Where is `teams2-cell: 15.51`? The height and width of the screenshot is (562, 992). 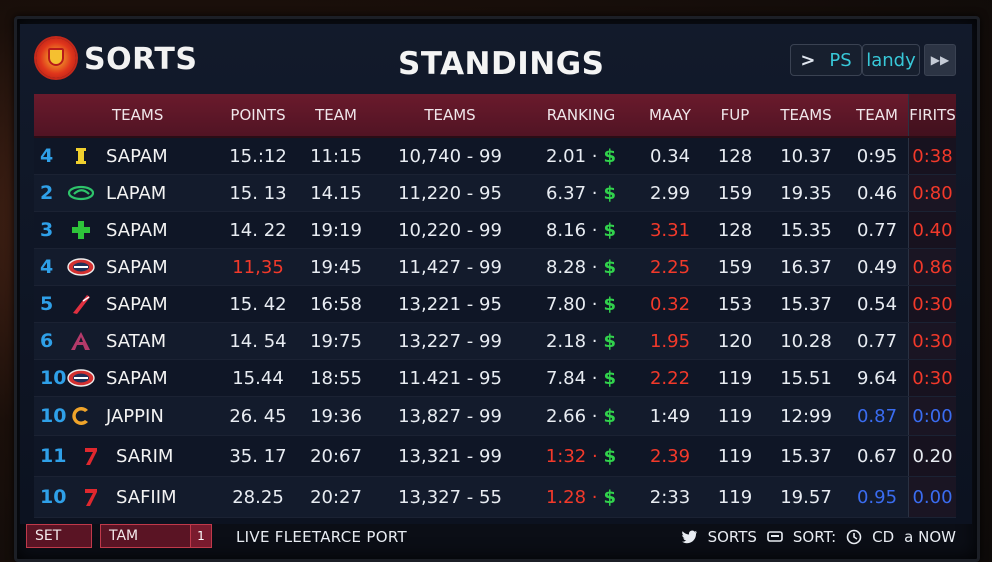 teams2-cell: 15.51 is located at coordinates (806, 378).